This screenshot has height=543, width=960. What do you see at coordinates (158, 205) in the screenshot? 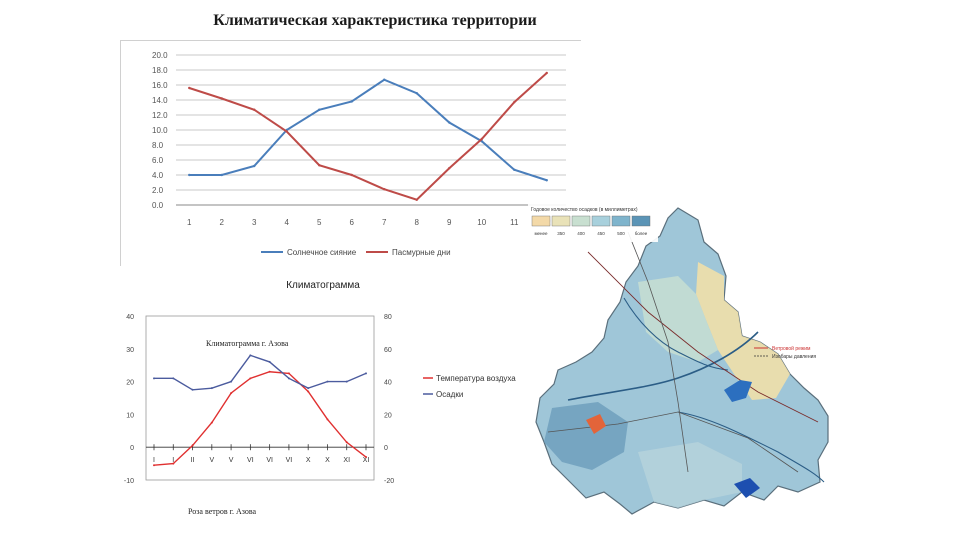
I see `y-tick-label: 0.0` at bounding box center [158, 205].